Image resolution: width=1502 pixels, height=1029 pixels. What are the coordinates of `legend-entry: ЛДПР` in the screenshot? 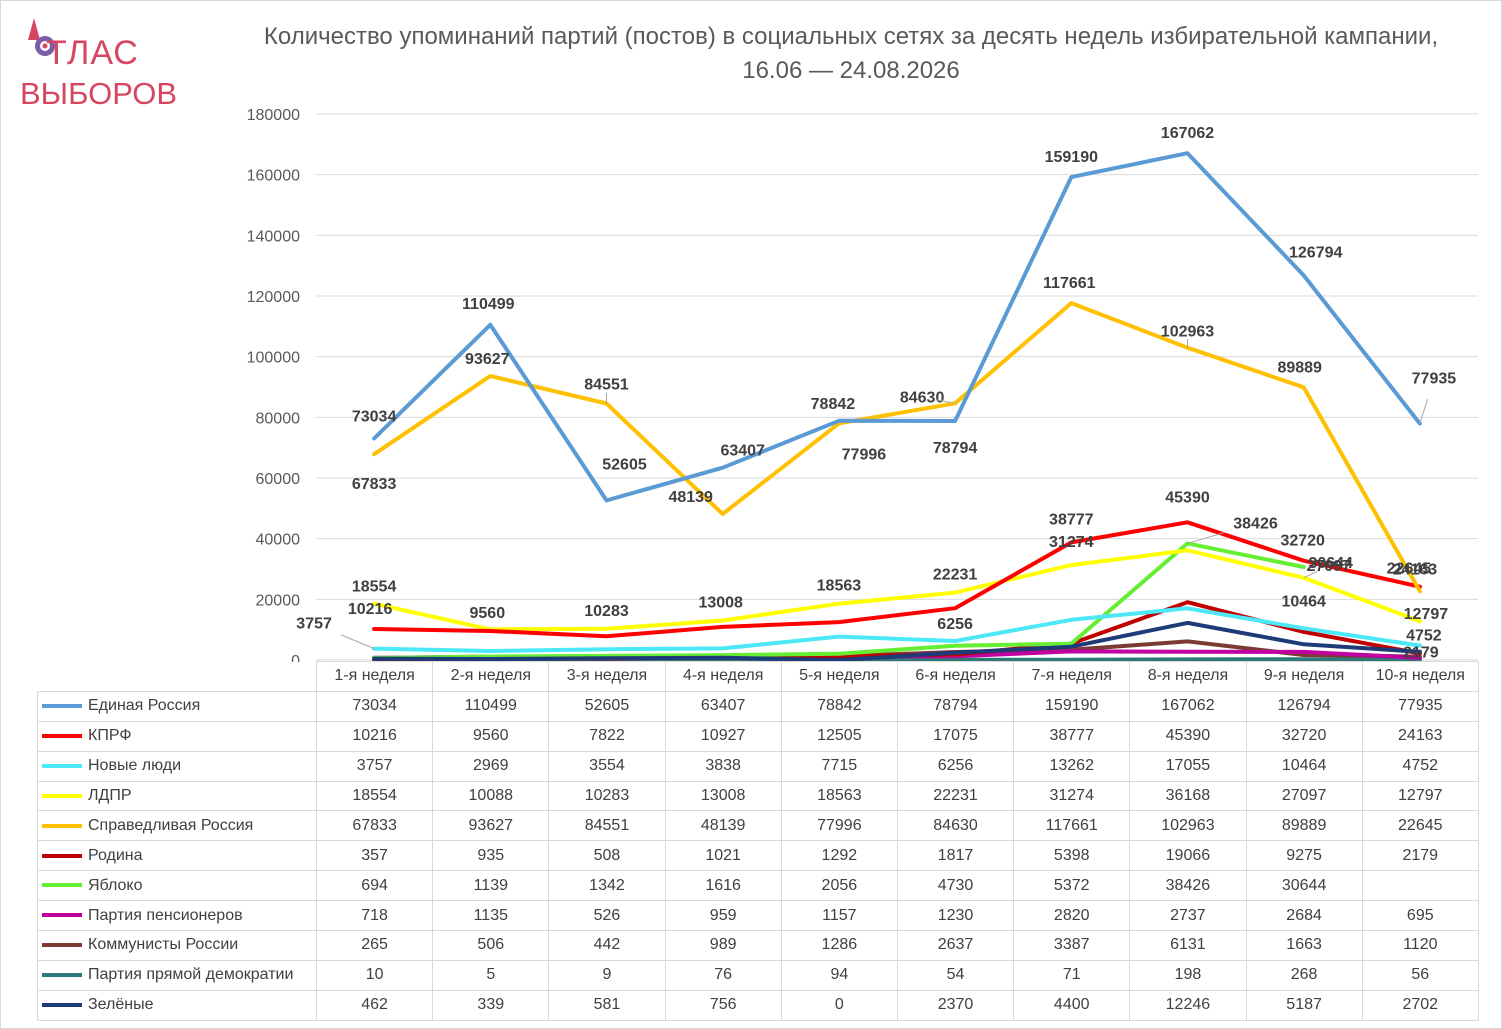 It's located at (177, 796).